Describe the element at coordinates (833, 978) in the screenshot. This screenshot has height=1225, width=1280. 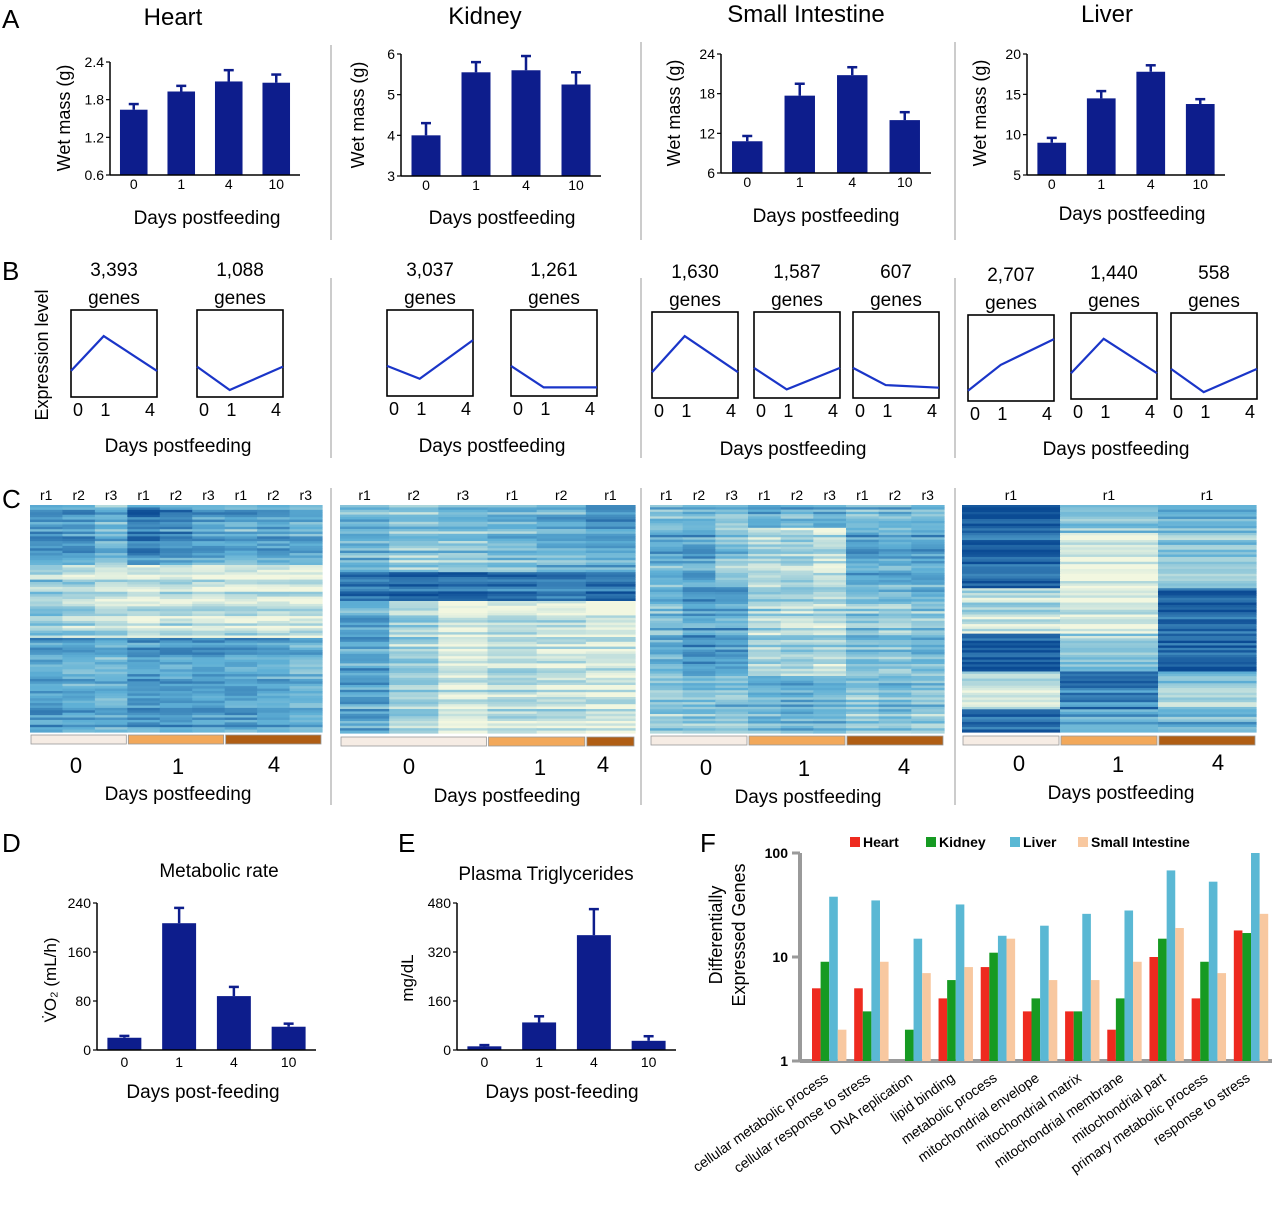
I see `bar-liver` at that location.